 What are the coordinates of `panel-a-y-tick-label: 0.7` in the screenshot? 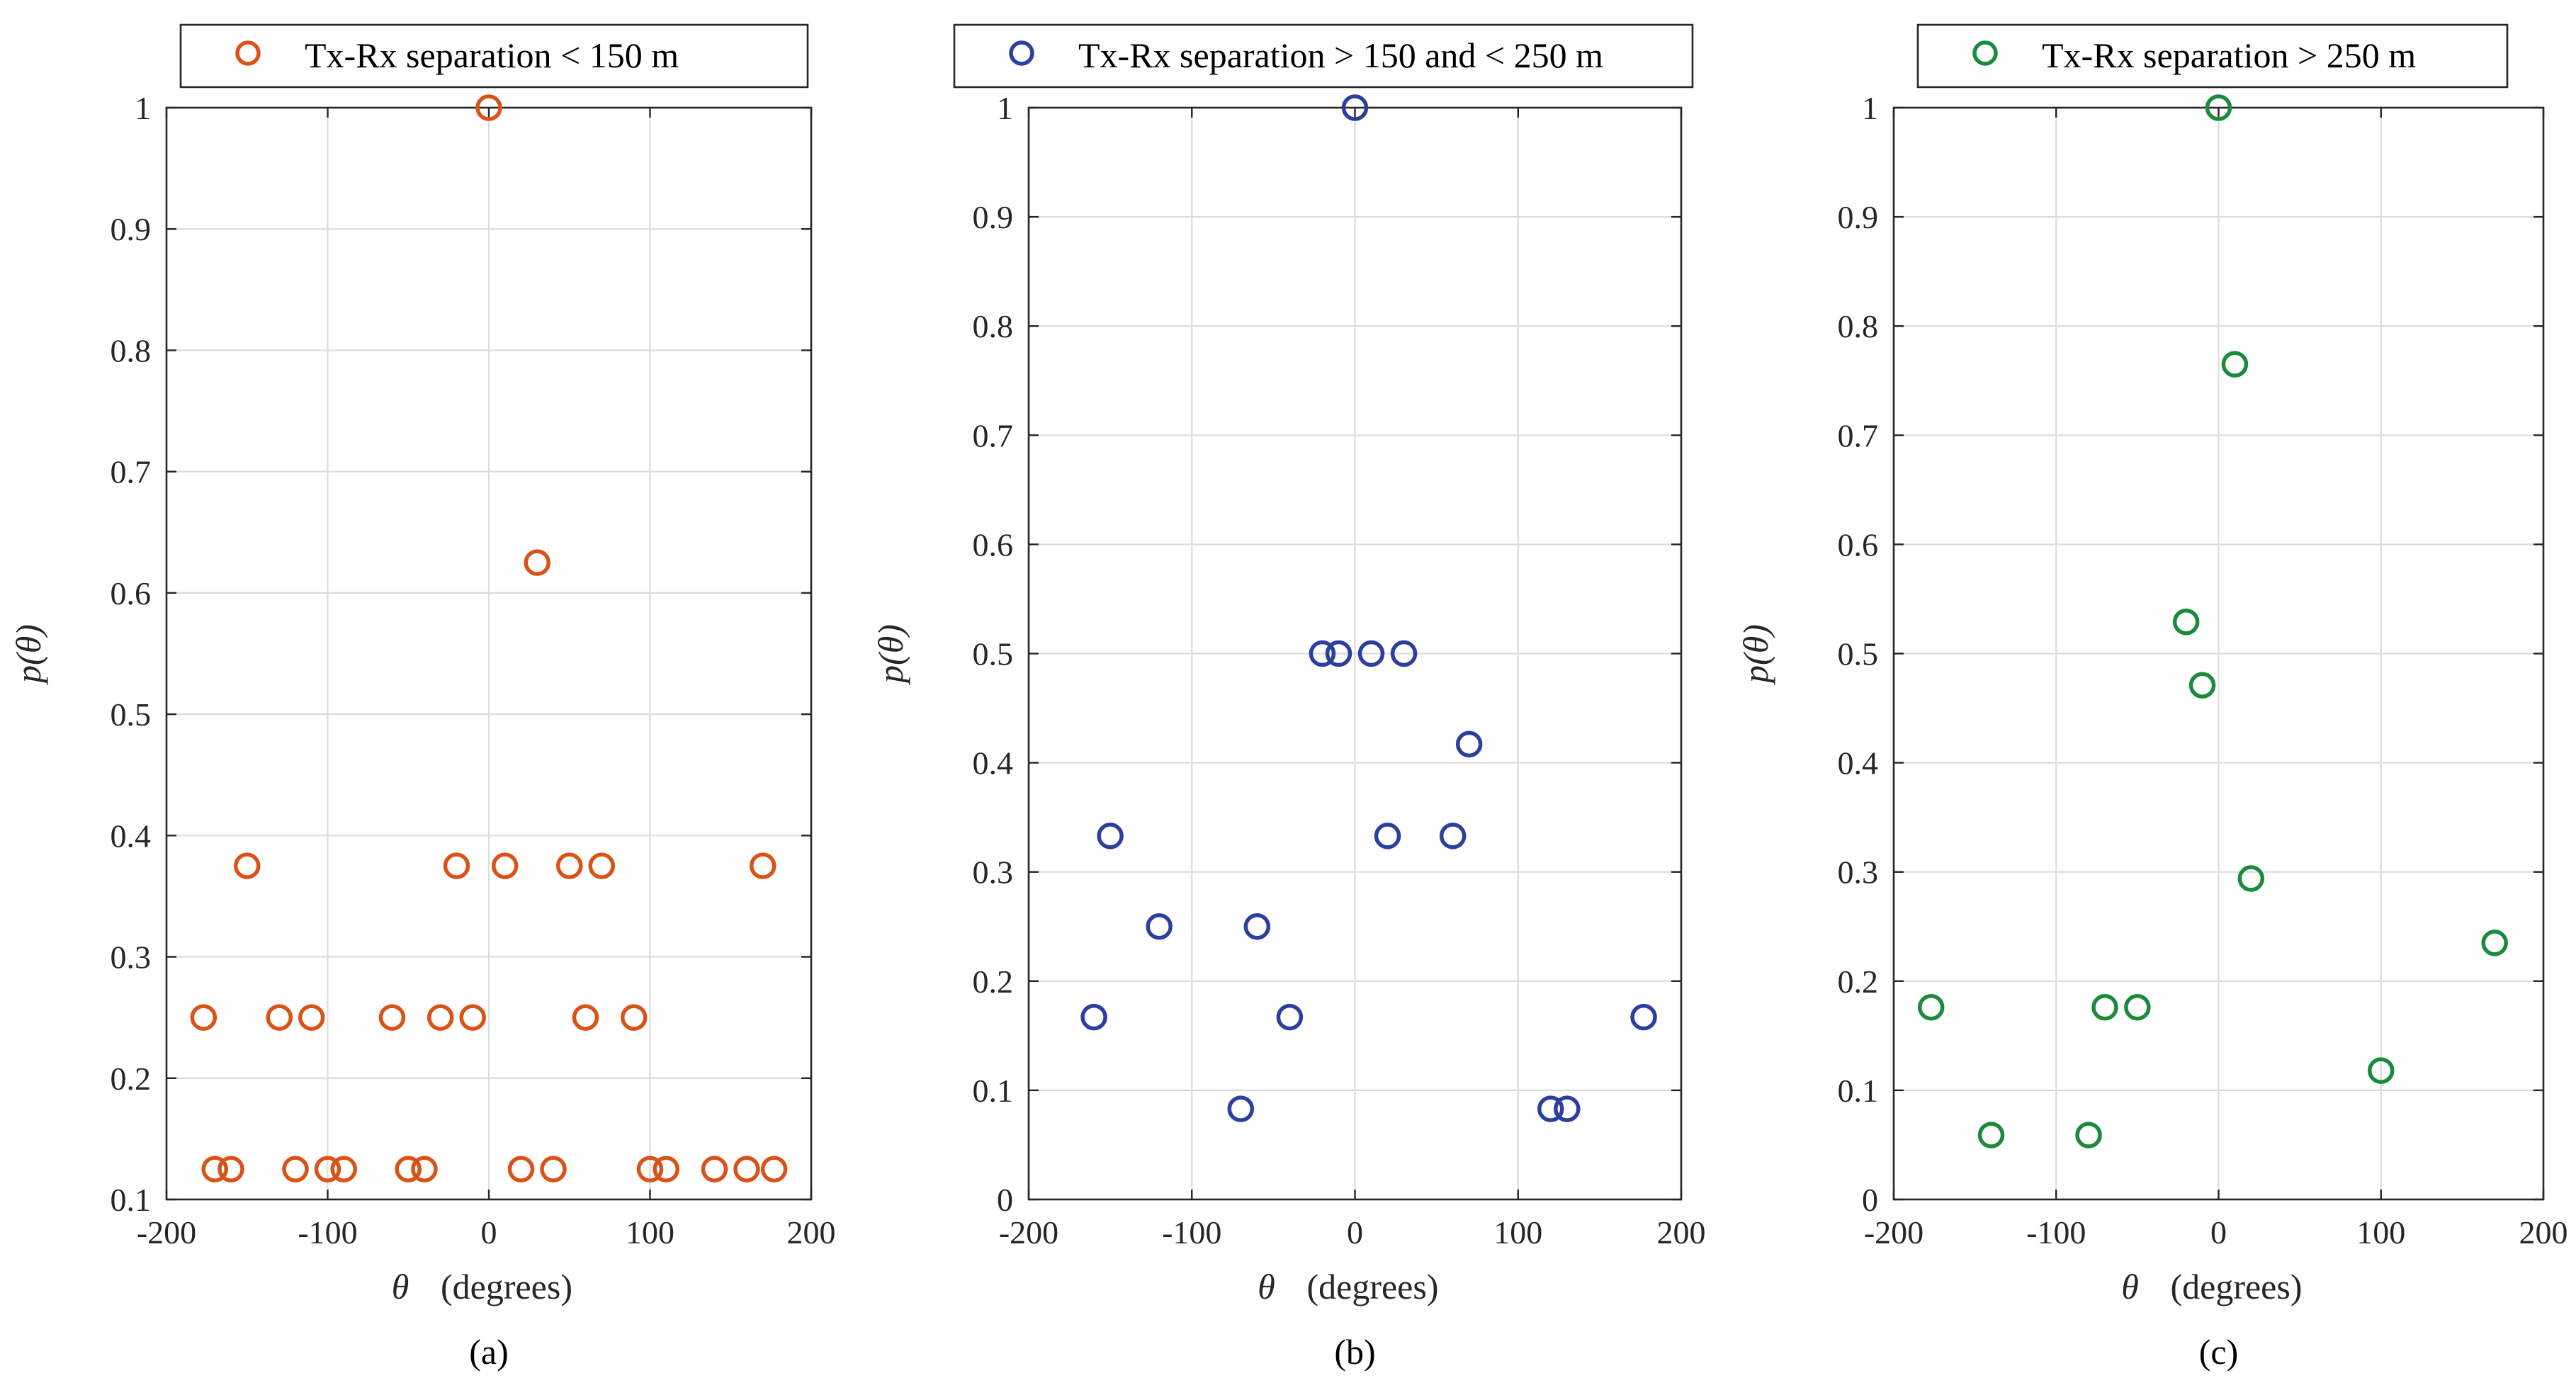 It's located at (131, 472).